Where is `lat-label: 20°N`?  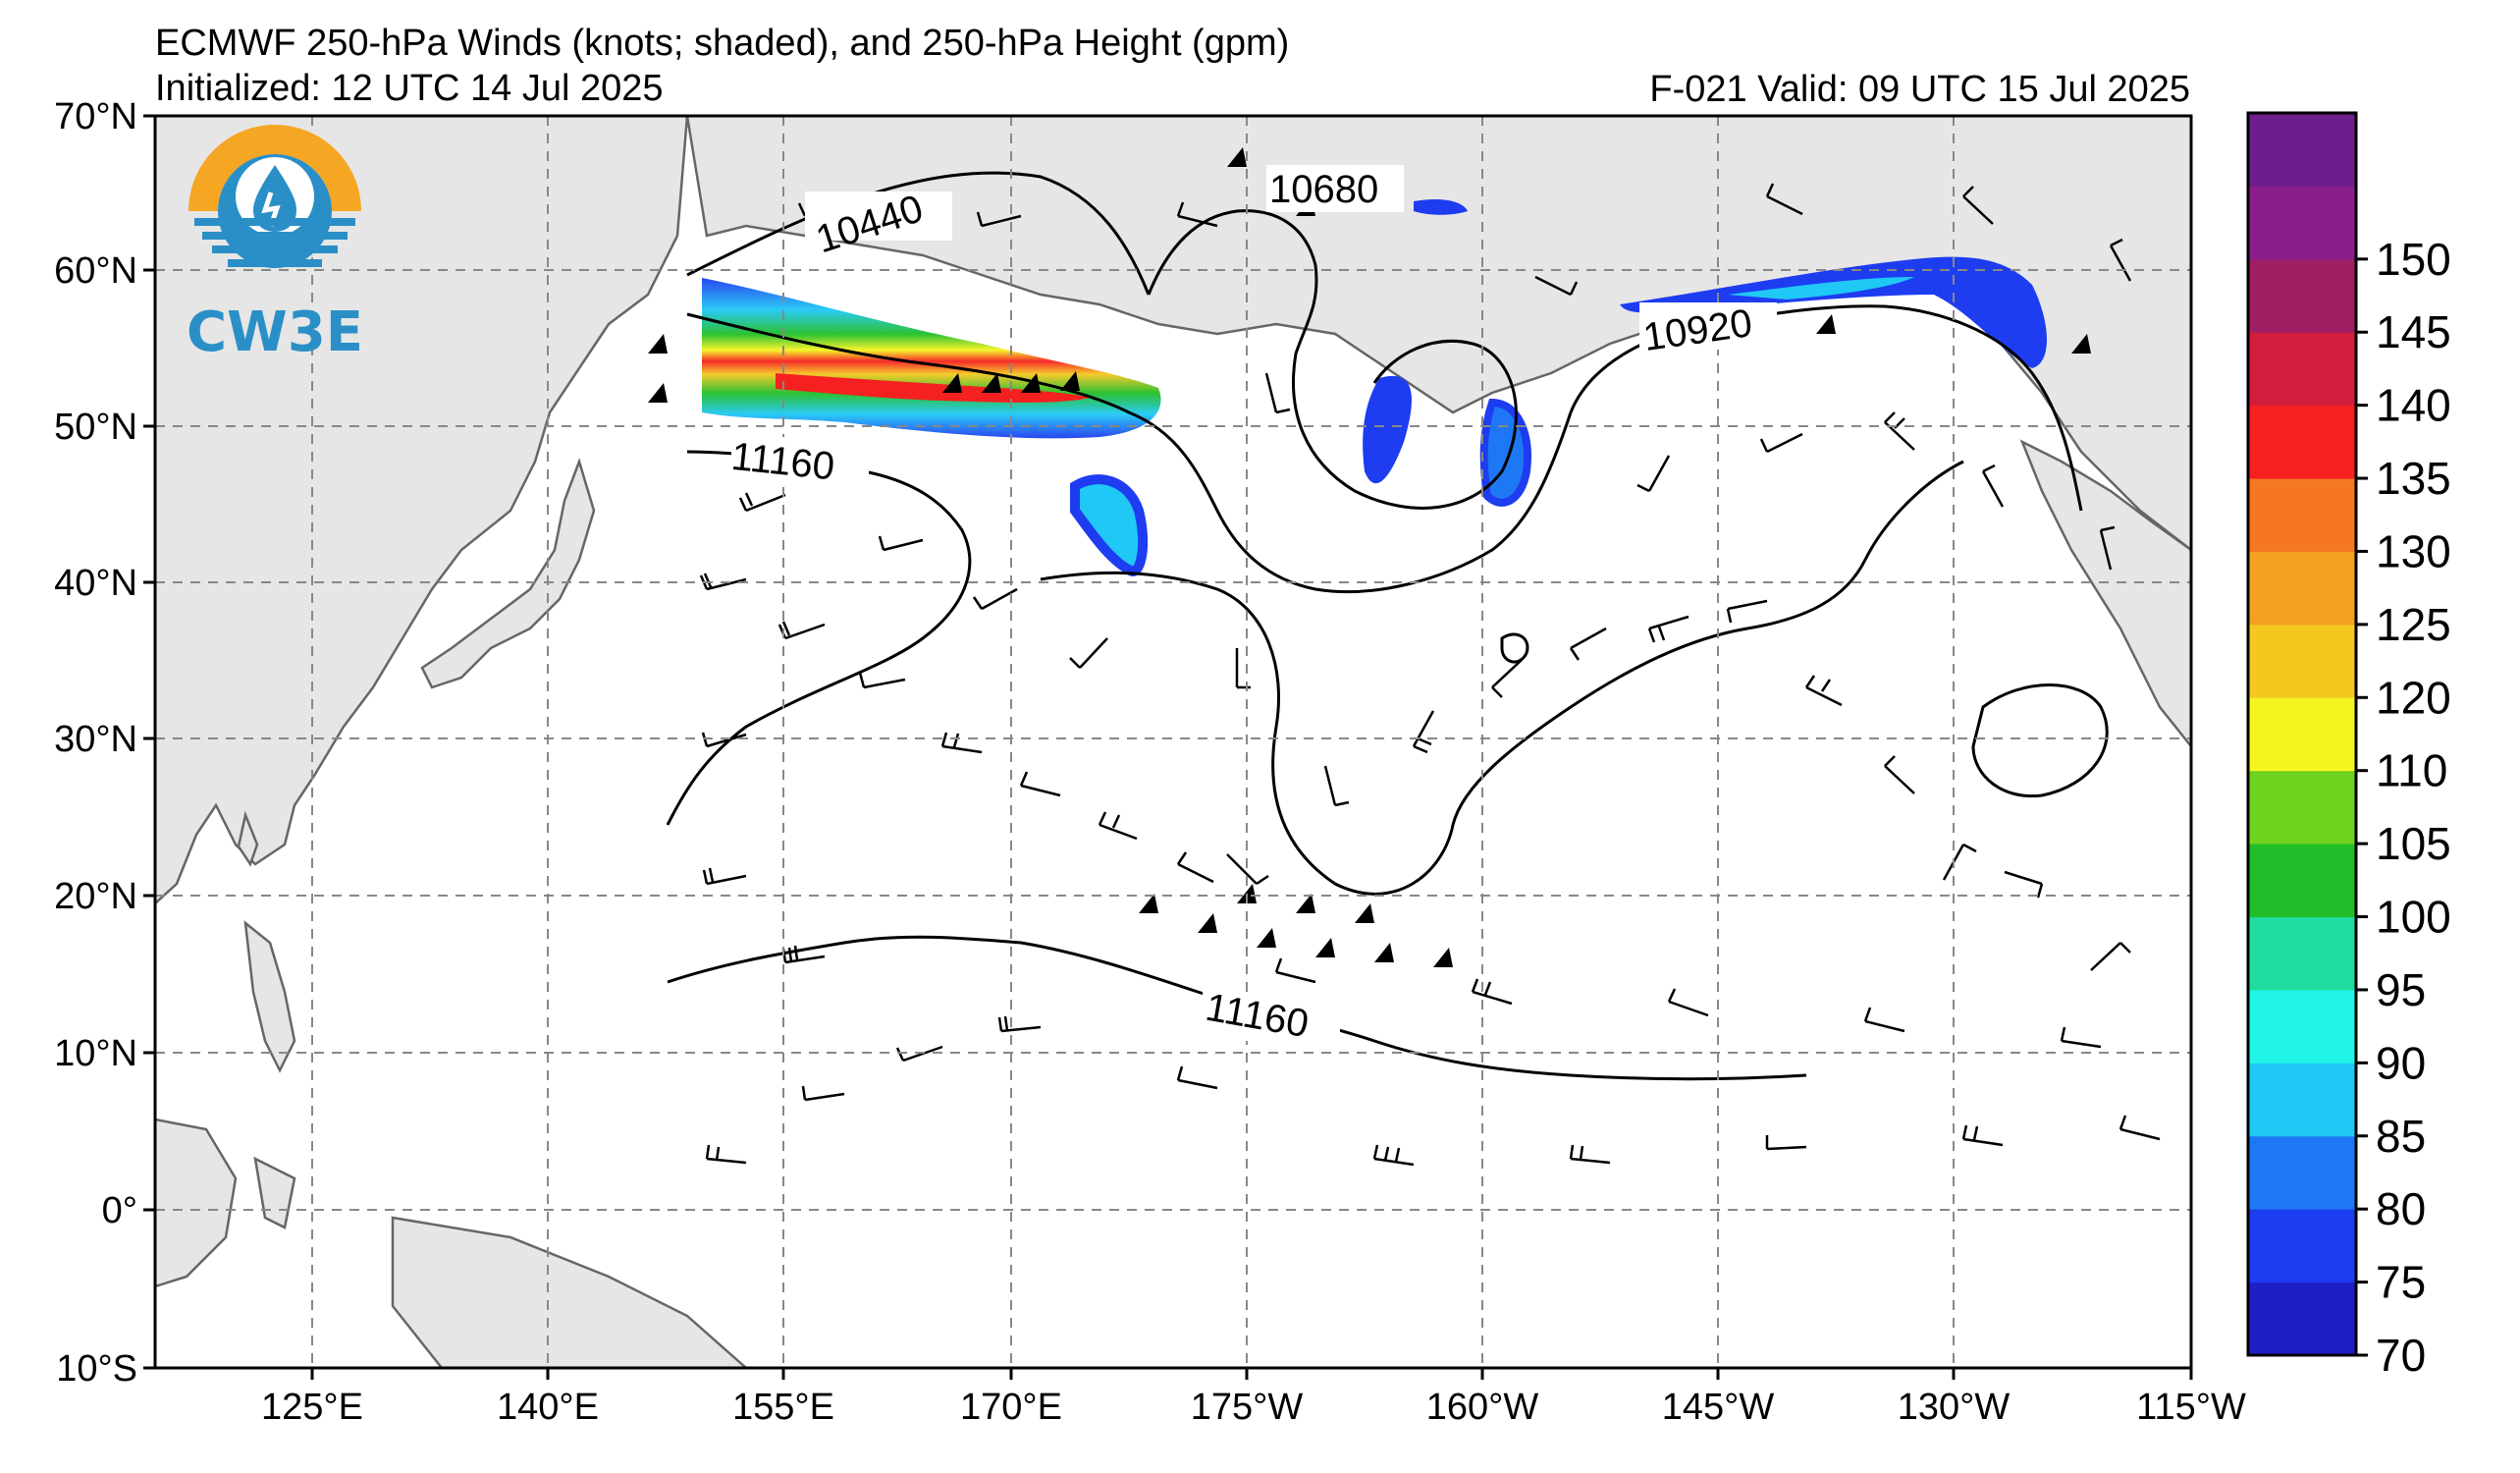
lat-label: 20°N is located at coordinates (95, 896).